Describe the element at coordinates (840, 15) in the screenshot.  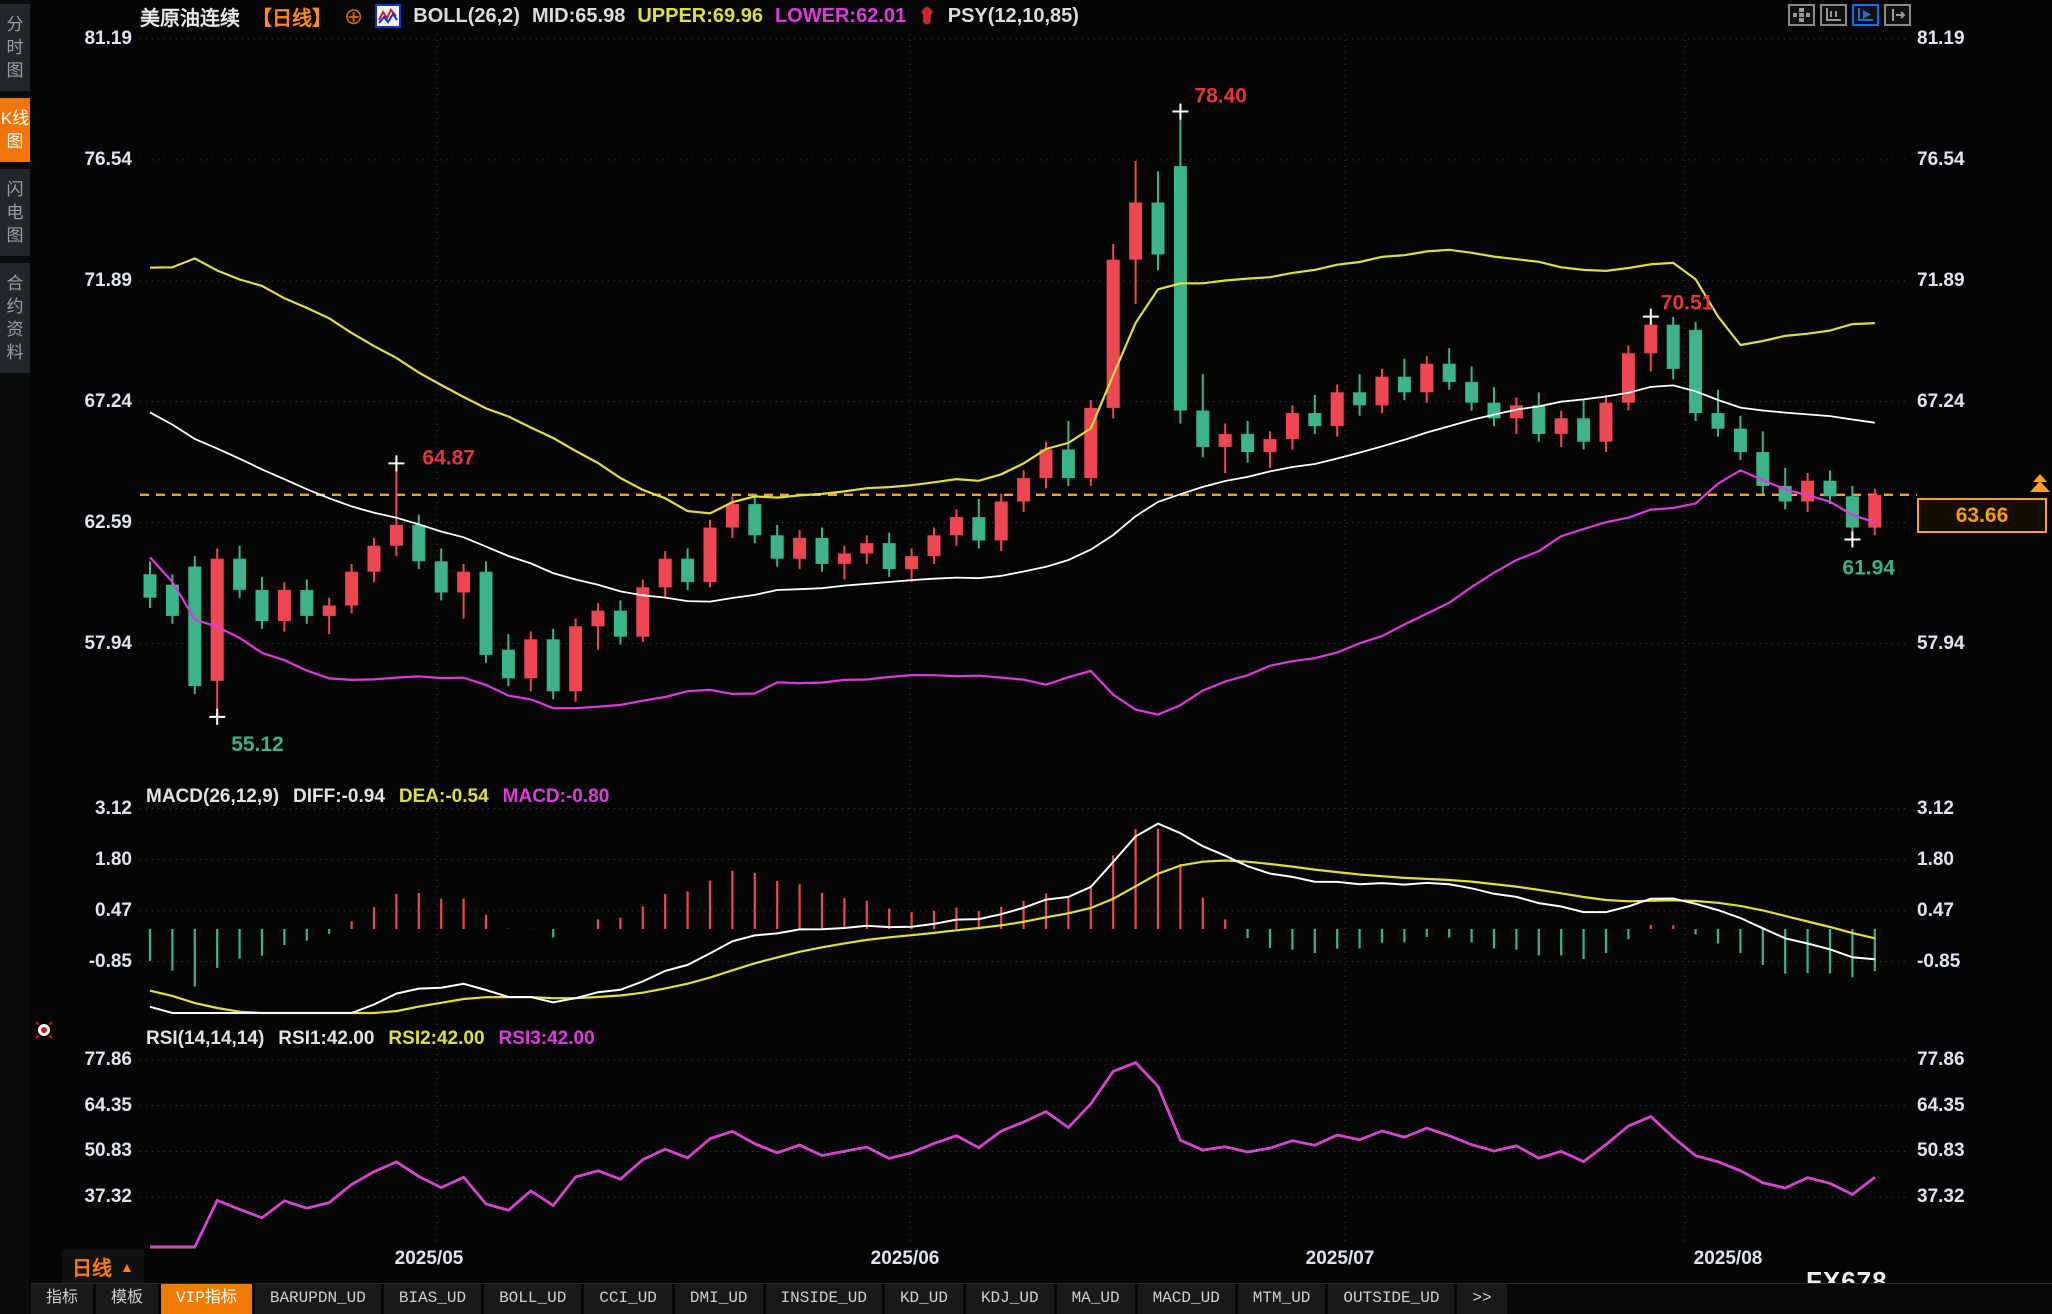
I see `boll-lower-value: LOWER:62.01` at that location.